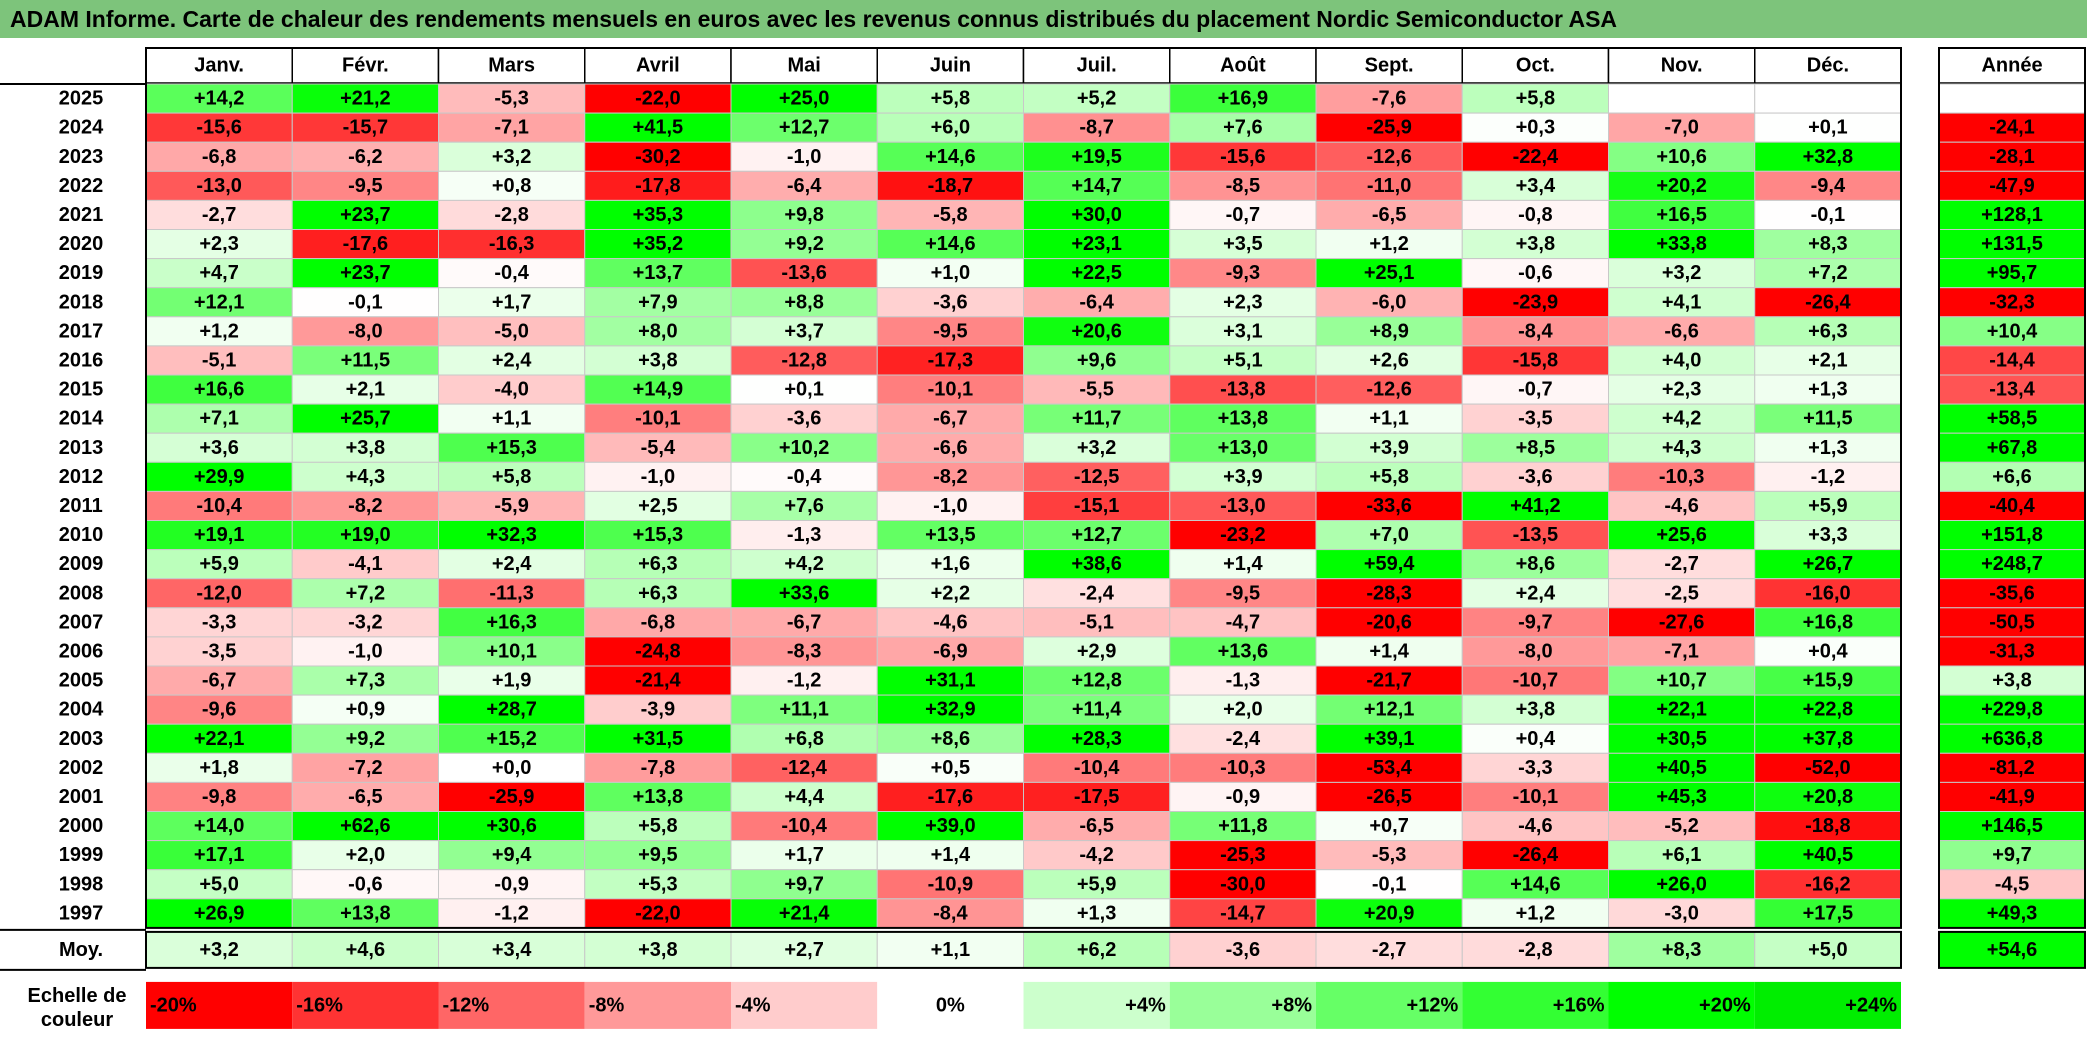 The width and height of the screenshot is (2087, 1037). I want to click on heatmap-cell-value: +13,0, so click(1243, 448).